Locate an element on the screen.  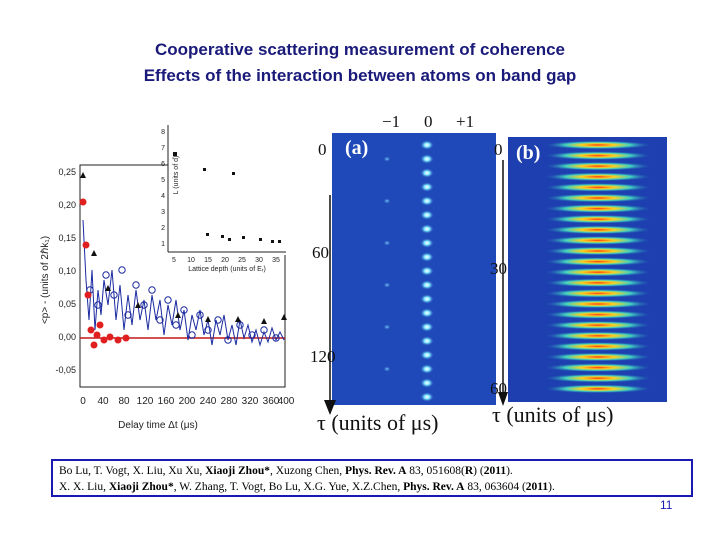
inset-ytick: 4 is located at coordinates (163, 196).